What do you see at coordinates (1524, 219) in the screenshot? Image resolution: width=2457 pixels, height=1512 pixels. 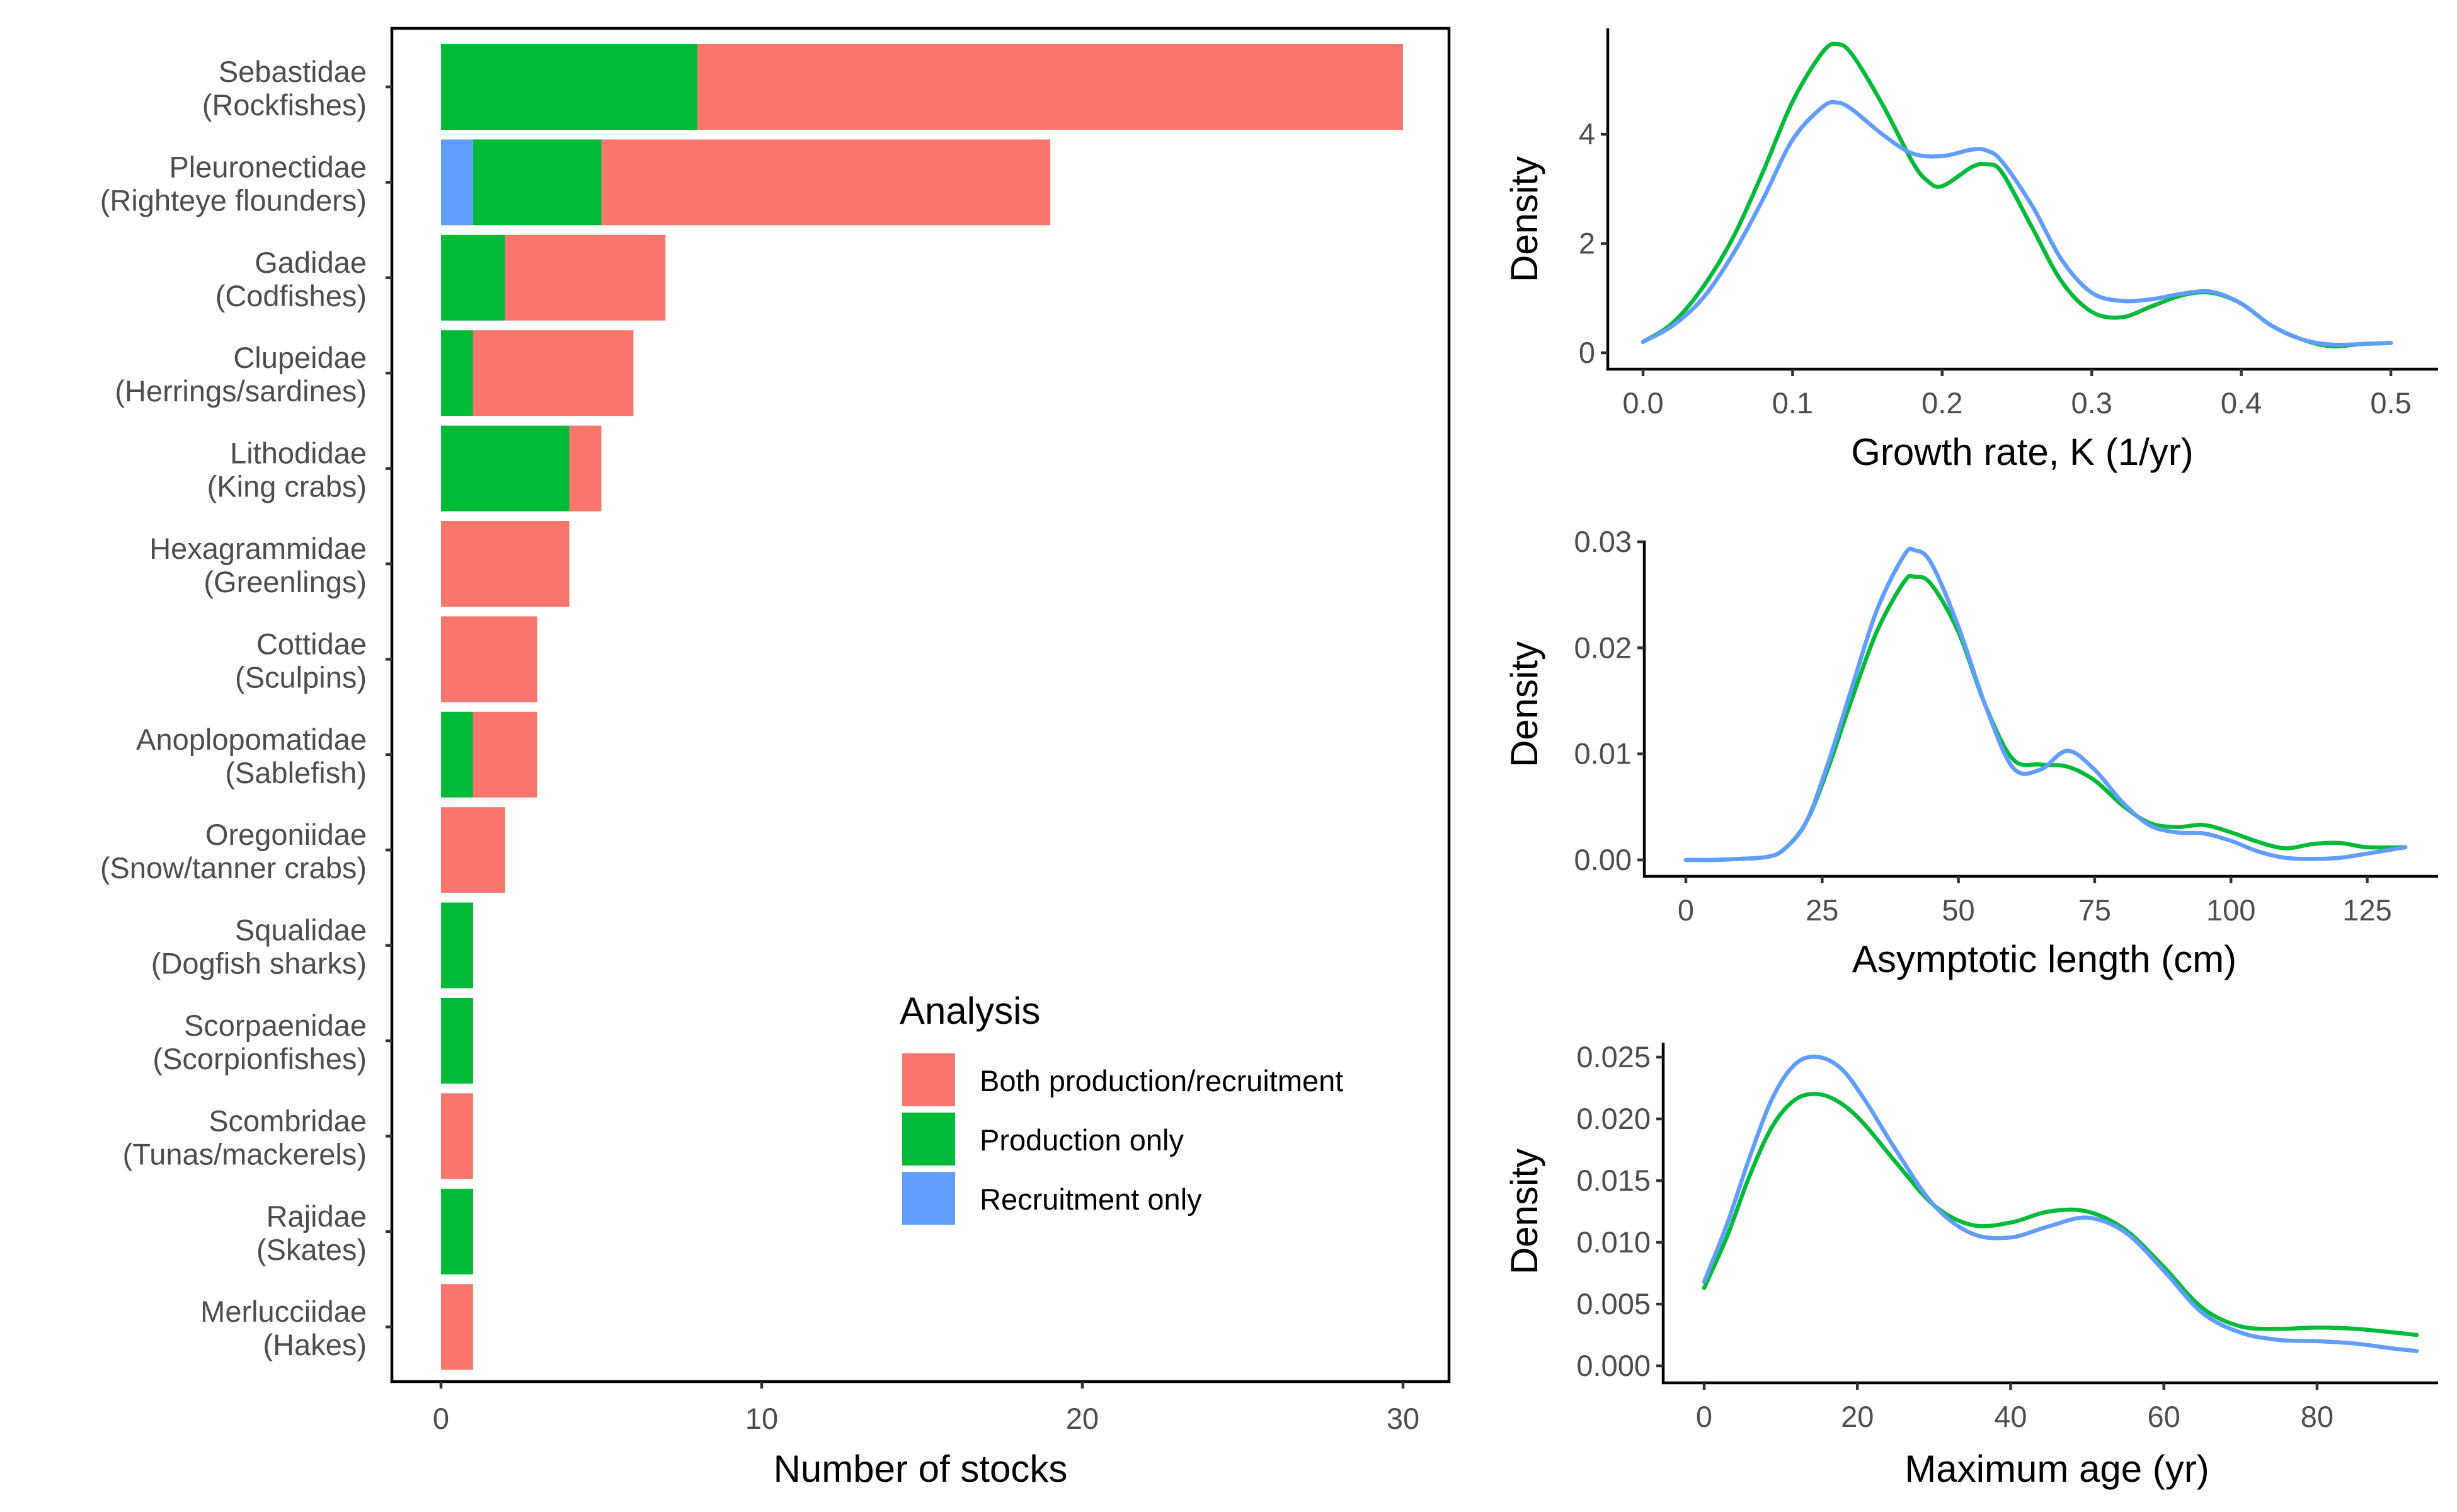 I see `growth-y-axis-title: Density` at bounding box center [1524, 219].